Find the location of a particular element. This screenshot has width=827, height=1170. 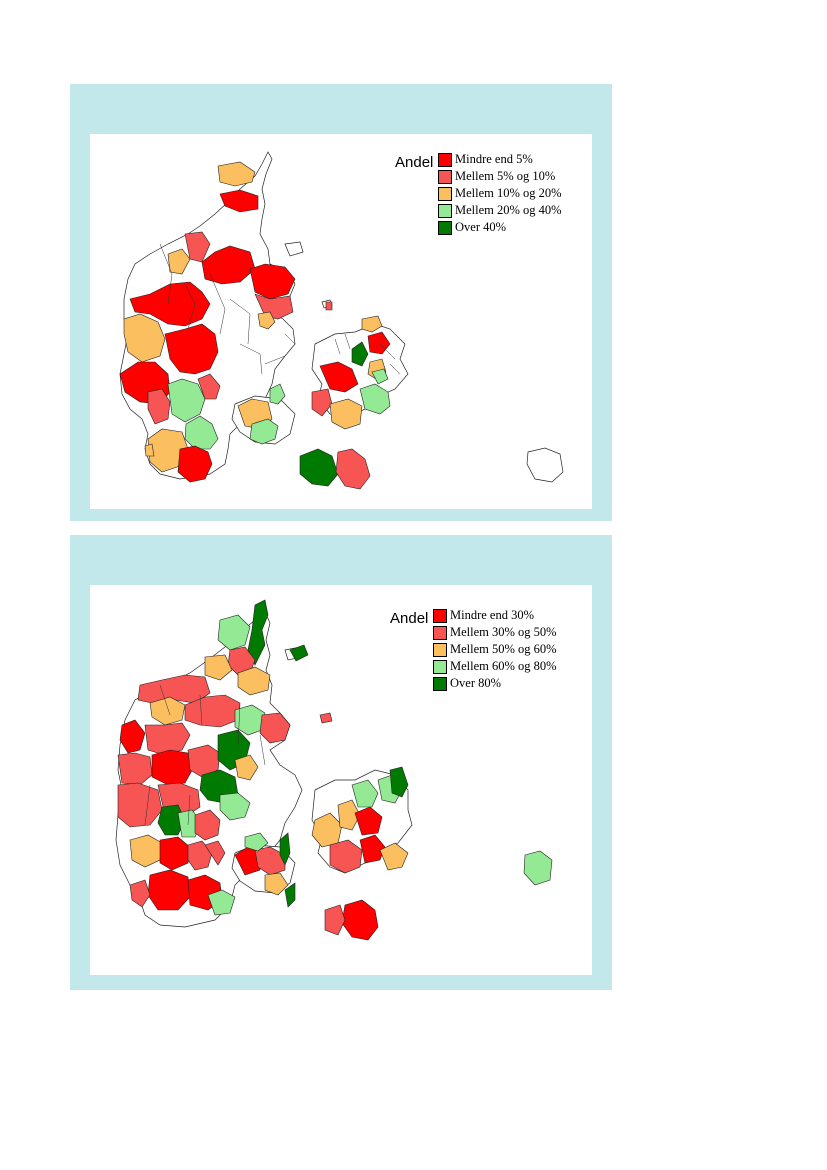

legend-label: Over 80% is located at coordinates (476, 683).